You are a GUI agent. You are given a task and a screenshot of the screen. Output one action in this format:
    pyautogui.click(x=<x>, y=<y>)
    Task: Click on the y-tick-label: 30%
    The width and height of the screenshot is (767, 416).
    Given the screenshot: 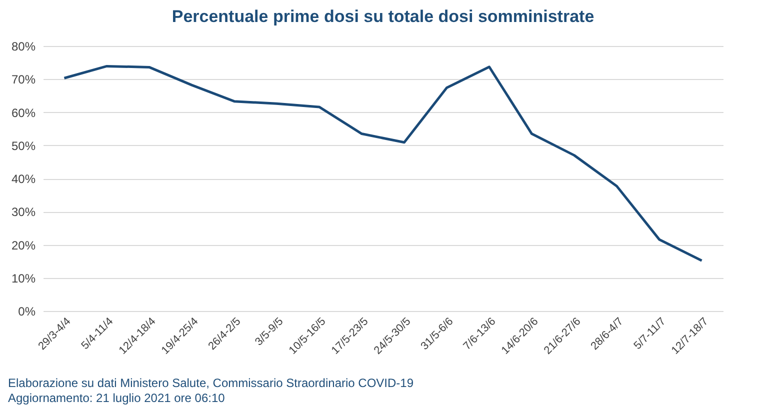 What is the action you would take?
    pyautogui.click(x=23, y=212)
    